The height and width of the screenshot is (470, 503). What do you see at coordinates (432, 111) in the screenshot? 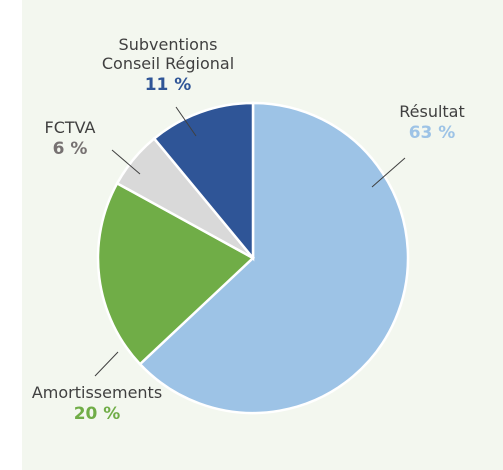
I see `category-label: Résultat` at bounding box center [432, 111].